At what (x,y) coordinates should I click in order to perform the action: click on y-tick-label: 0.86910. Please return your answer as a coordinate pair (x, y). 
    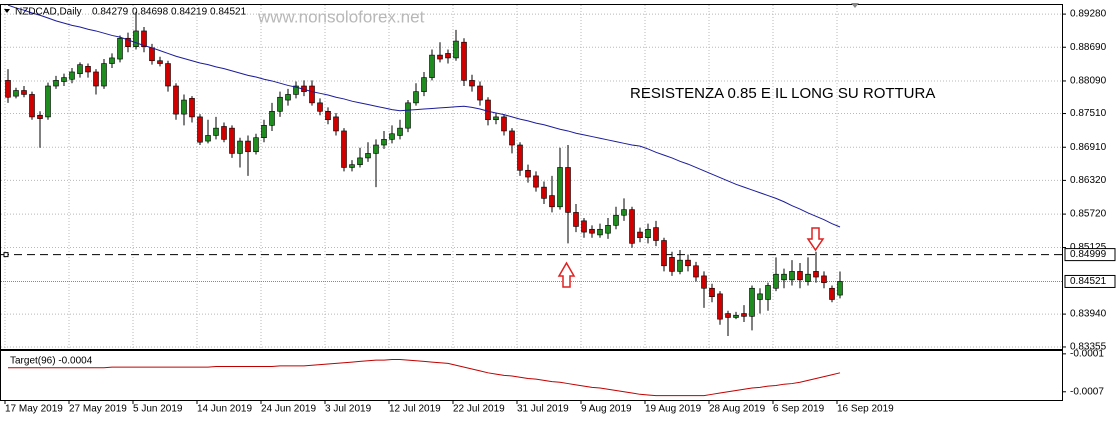
    Looking at the image, I should click on (1088, 147).